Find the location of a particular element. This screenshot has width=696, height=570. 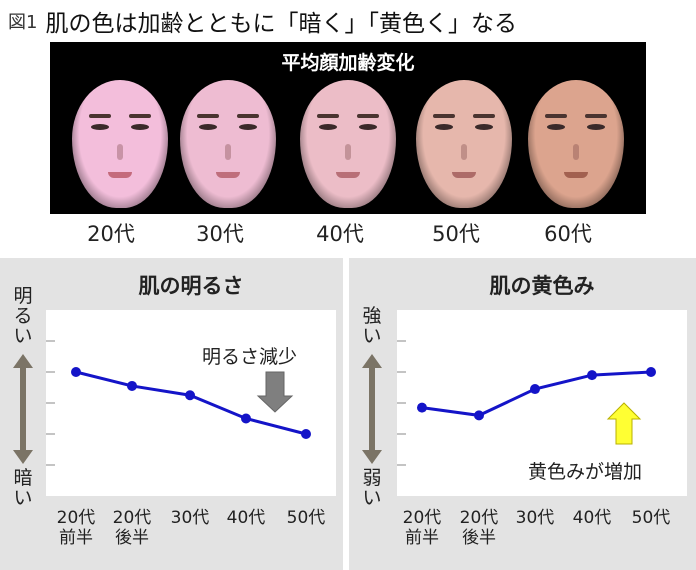

brightness-x-tick-label: 40代 is located at coordinates (246, 518).